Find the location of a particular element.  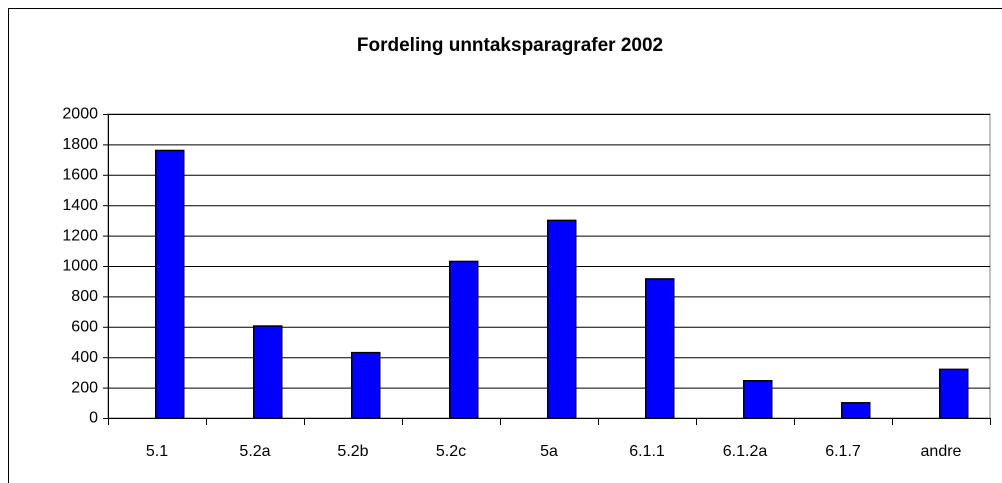

x-tick-label: 6.1.7 is located at coordinates (843, 451).